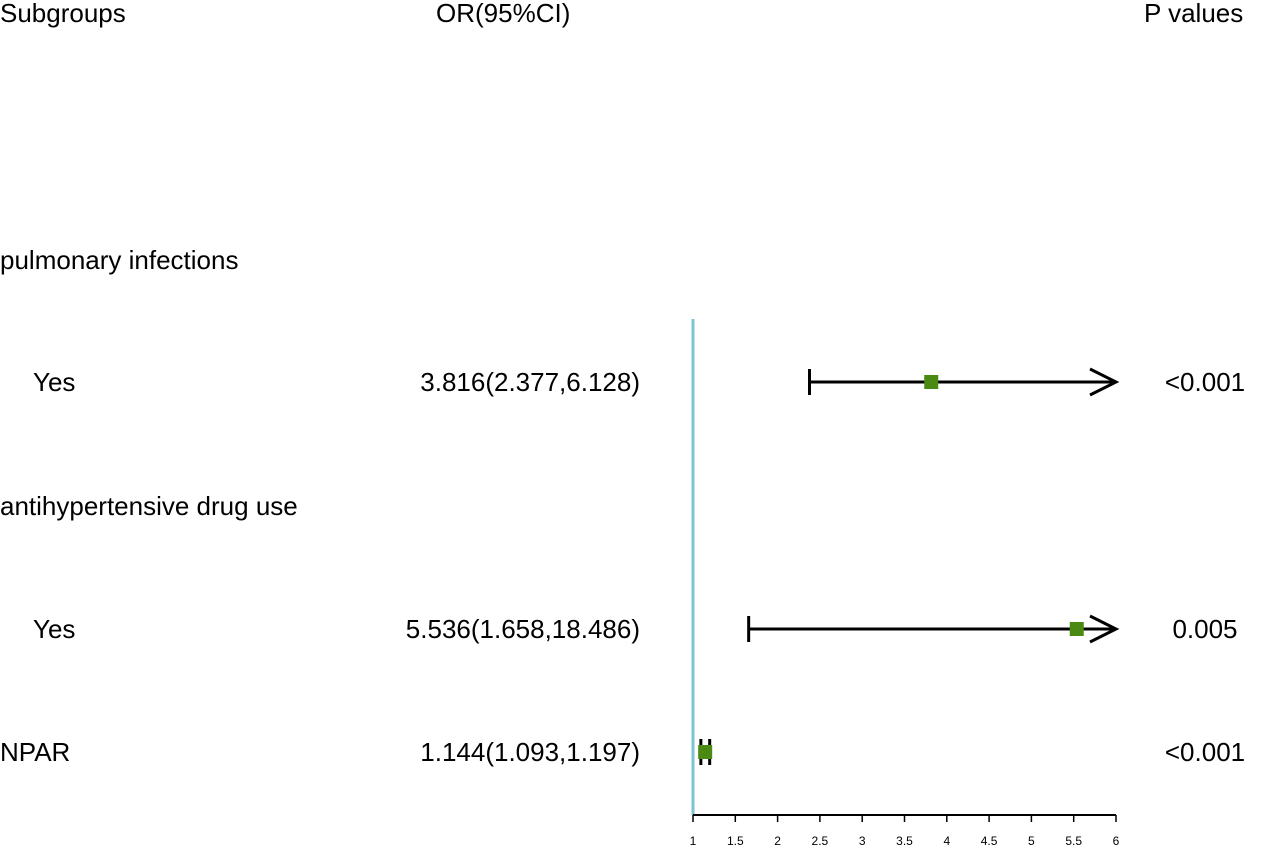 The image size is (1271, 847). What do you see at coordinates (1205, 629) in the screenshot?
I see `row-p-value: 0.005` at bounding box center [1205, 629].